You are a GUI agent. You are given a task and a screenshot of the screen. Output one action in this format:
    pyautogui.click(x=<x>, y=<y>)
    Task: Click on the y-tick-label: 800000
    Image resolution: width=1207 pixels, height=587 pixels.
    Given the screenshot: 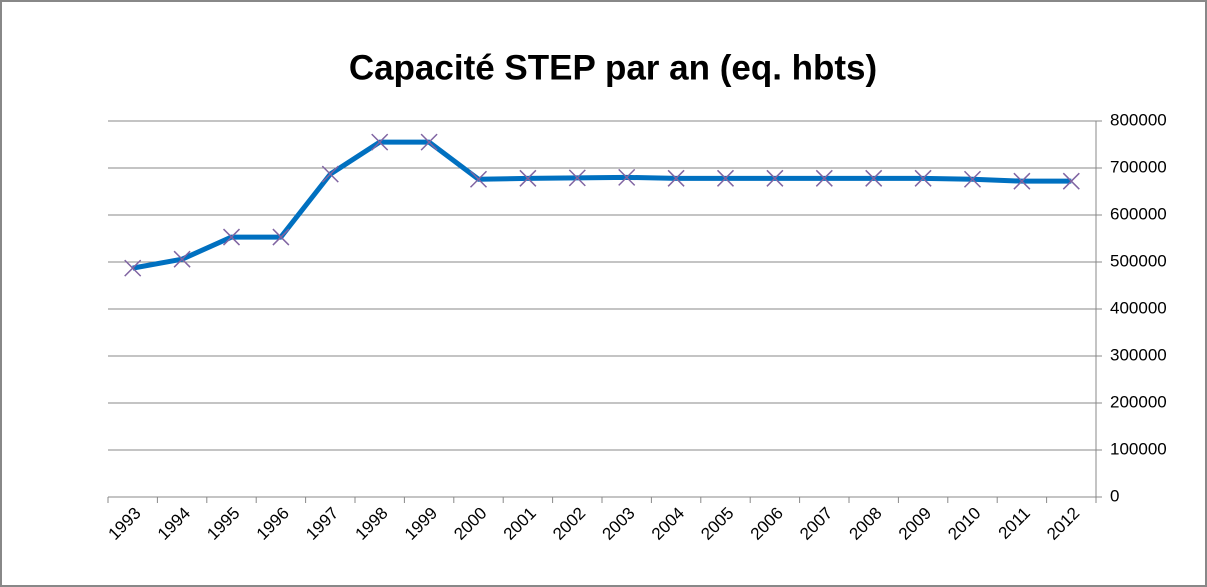 What is the action you would take?
    pyautogui.click(x=1138, y=119)
    